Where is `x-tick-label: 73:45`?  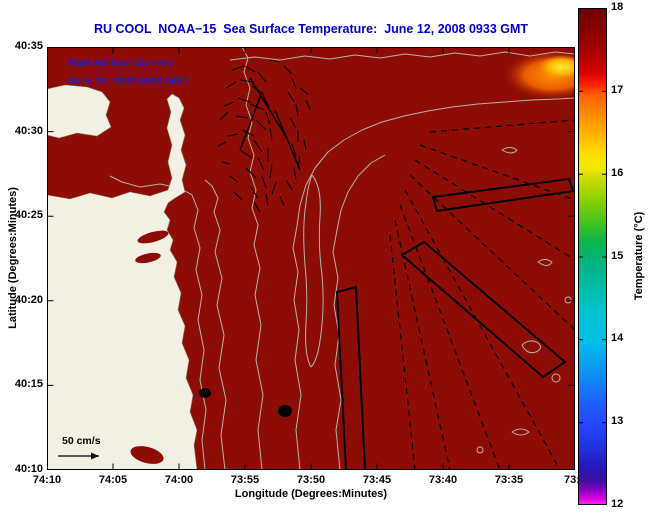 x-tick-label: 73:45 is located at coordinates (377, 480).